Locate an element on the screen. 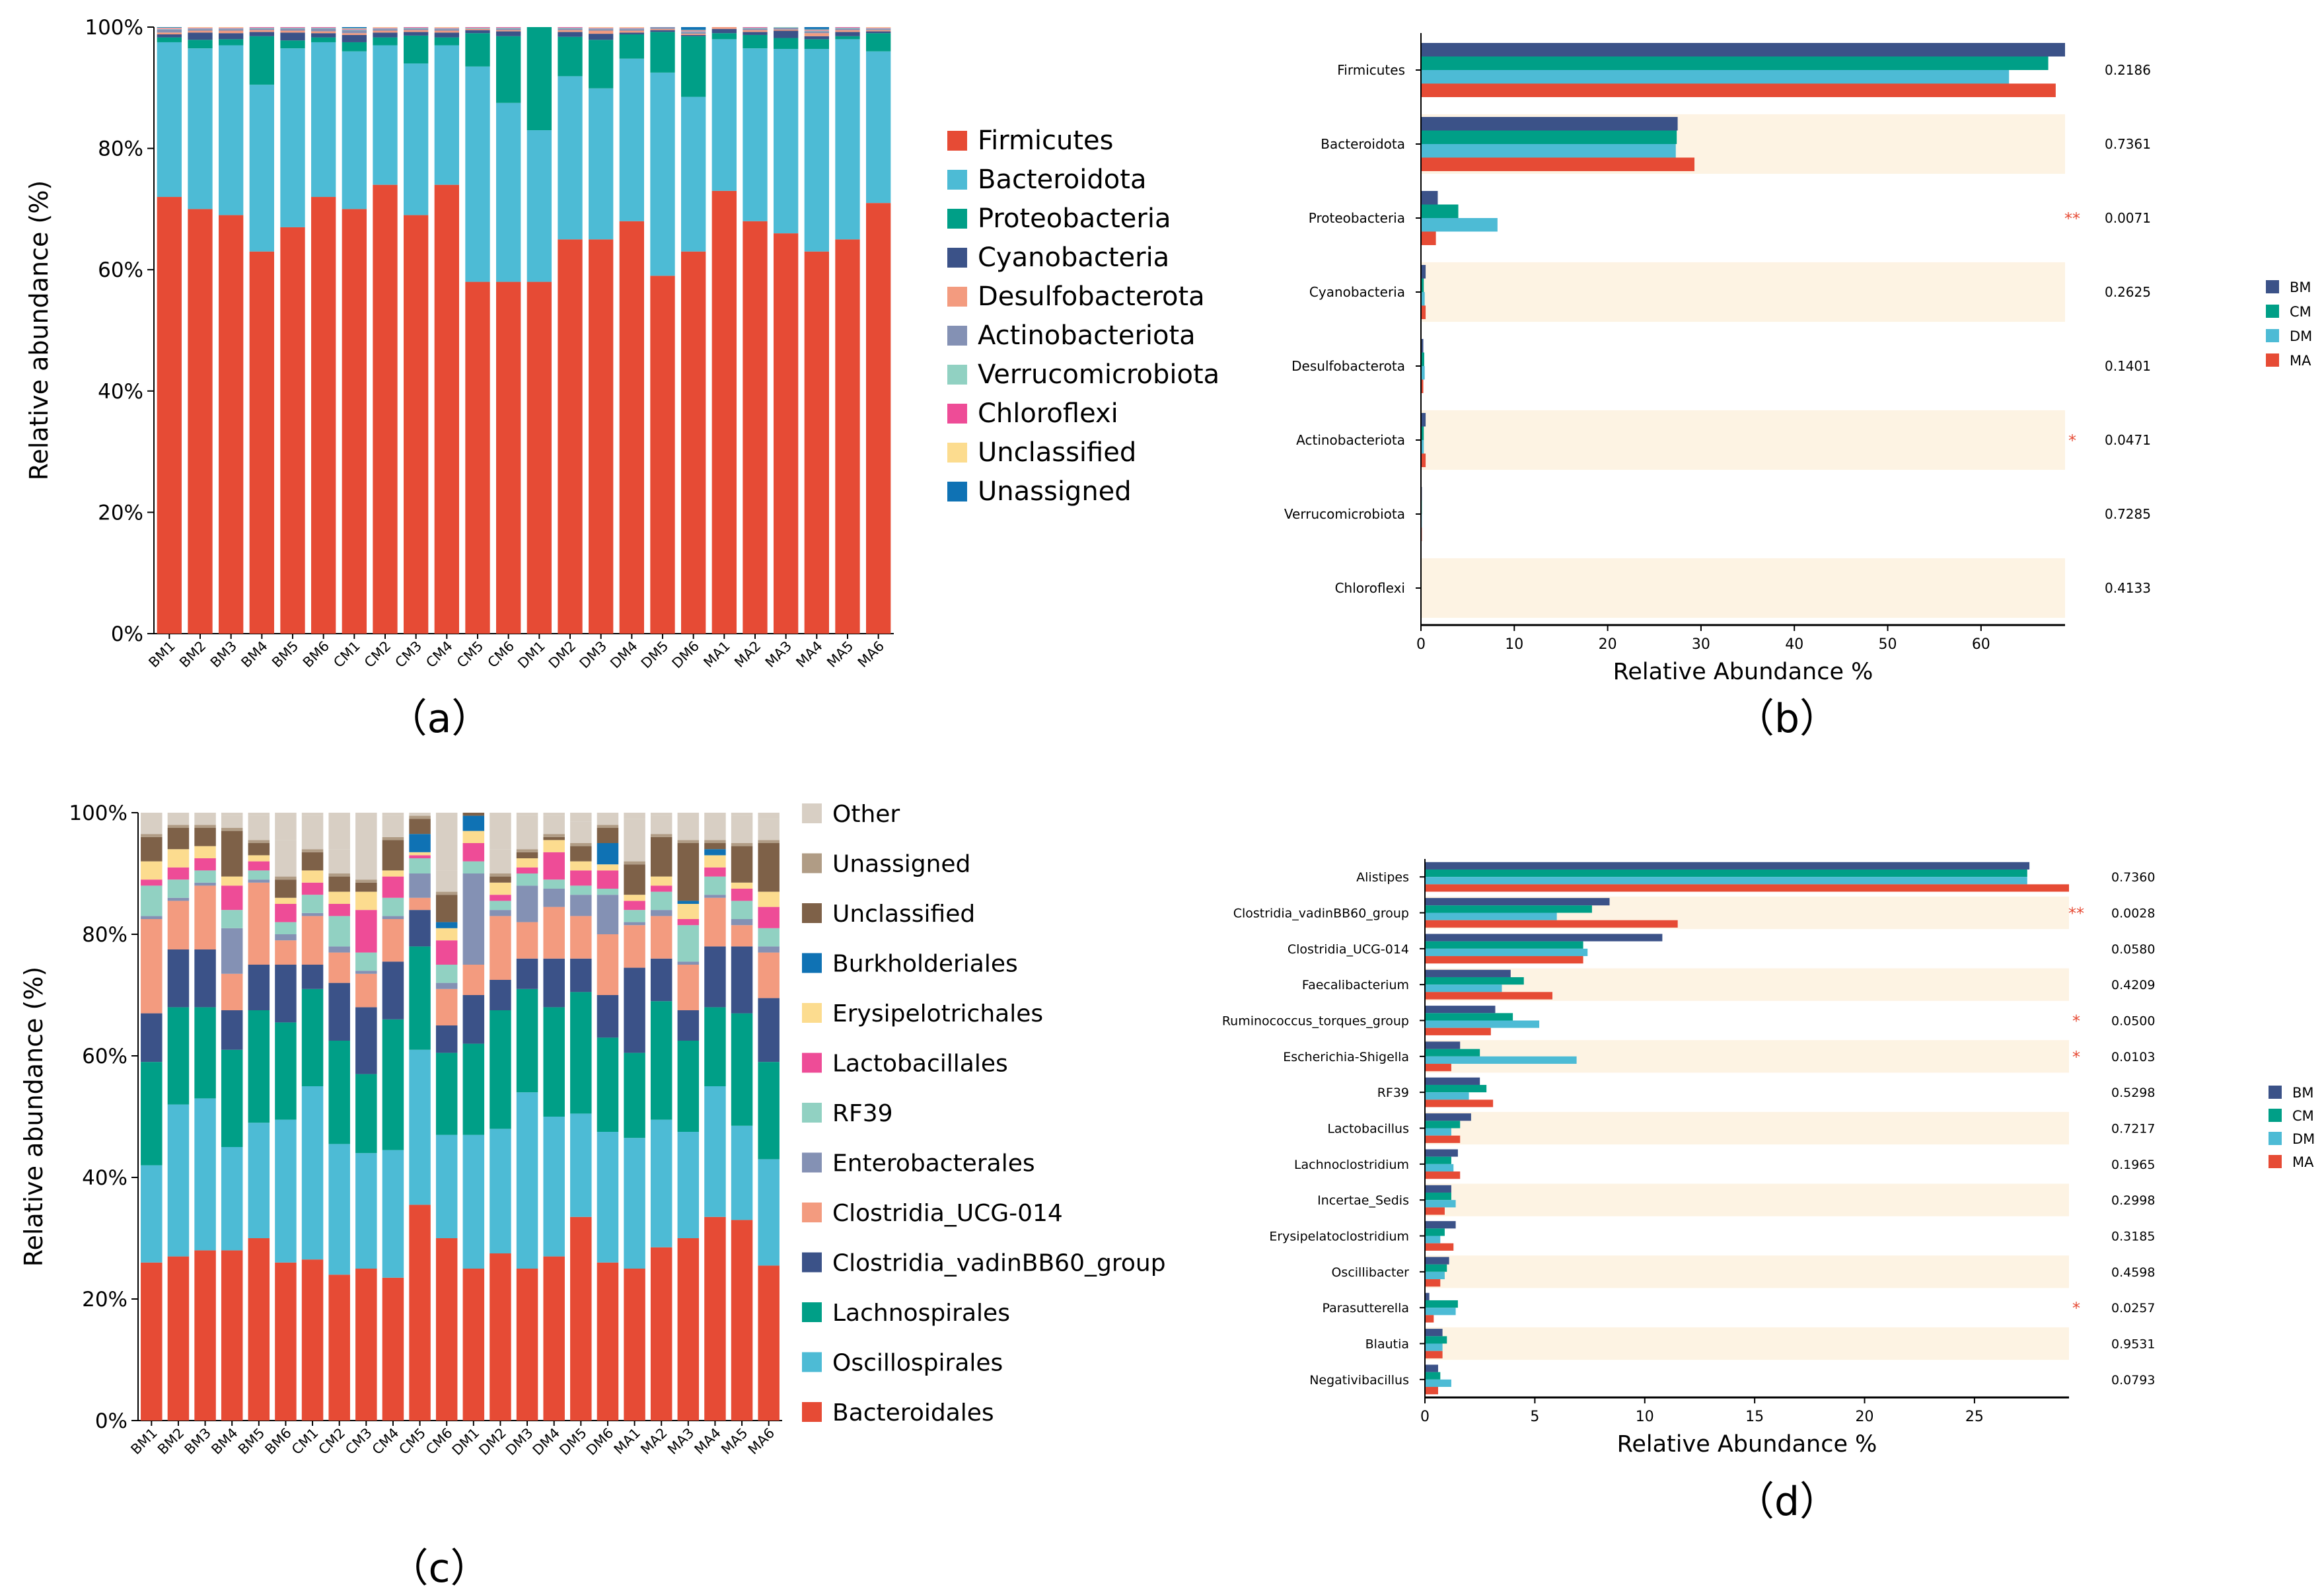 Image resolution: width=2324 pixels, height=1595 pixels. bar-column-ma4 is located at coordinates (715, 1117).